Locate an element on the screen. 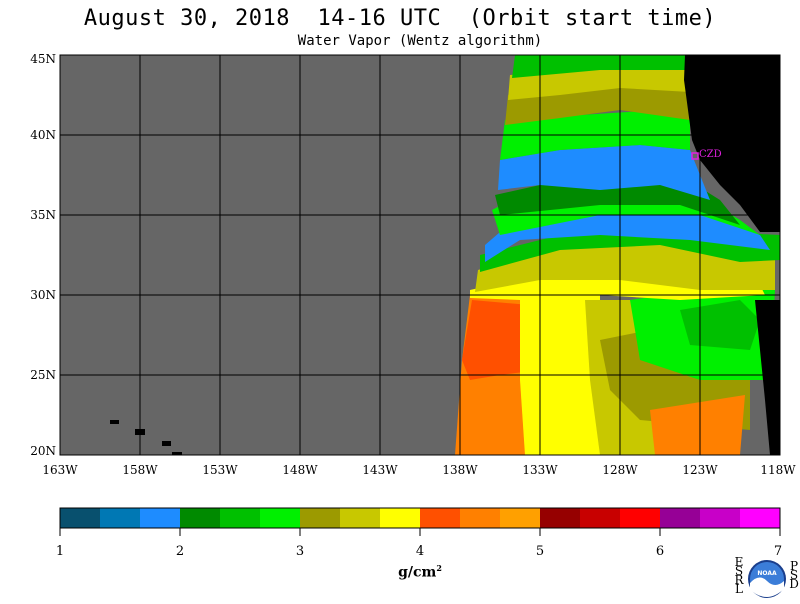 The width and height of the screenshot is (800, 604). colorbar-tick-label: 2 is located at coordinates (180, 551).